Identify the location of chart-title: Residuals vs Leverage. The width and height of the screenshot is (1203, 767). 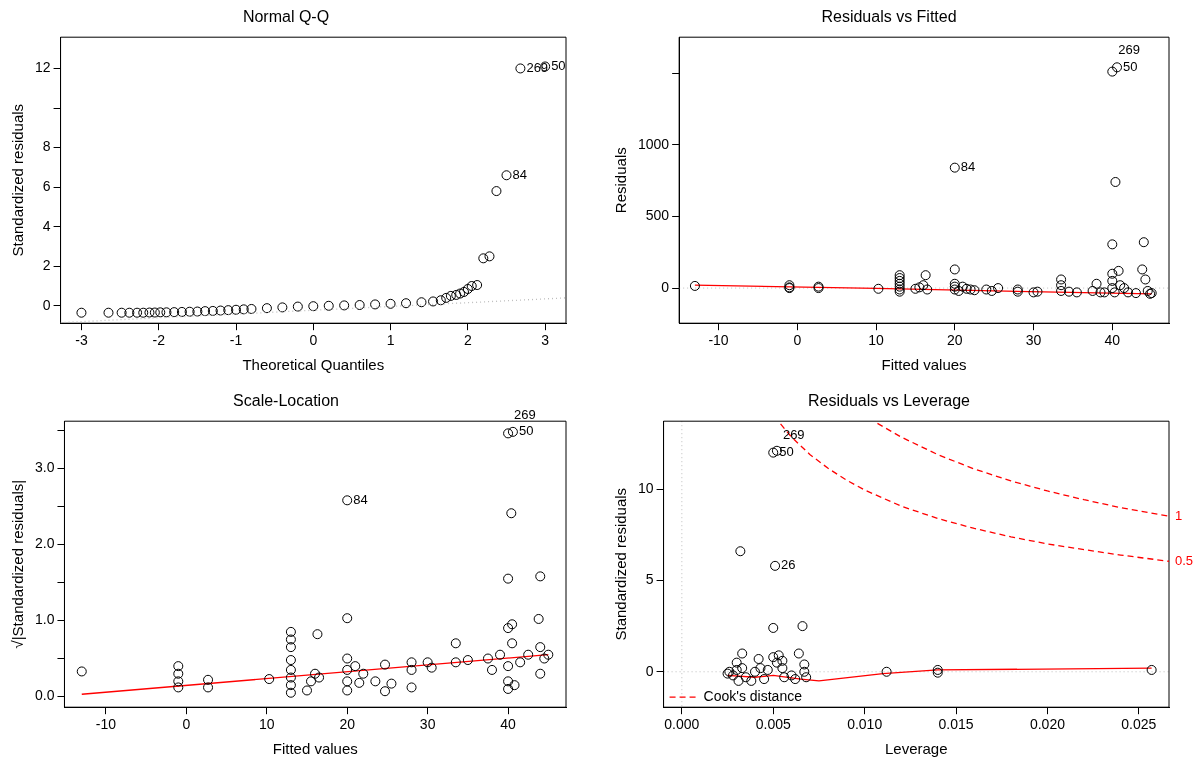
(889, 401).